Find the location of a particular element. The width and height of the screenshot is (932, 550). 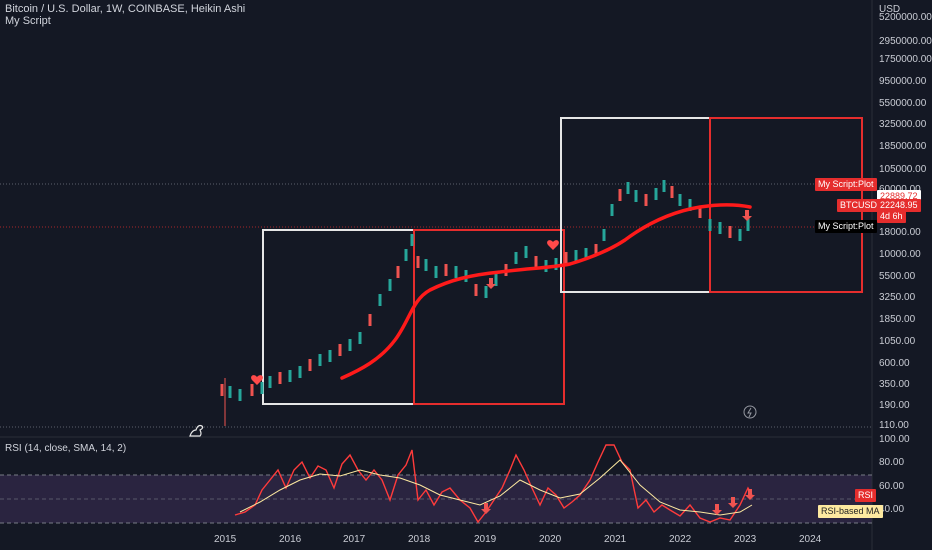

time-tick-label: 2019 is located at coordinates (485, 539).